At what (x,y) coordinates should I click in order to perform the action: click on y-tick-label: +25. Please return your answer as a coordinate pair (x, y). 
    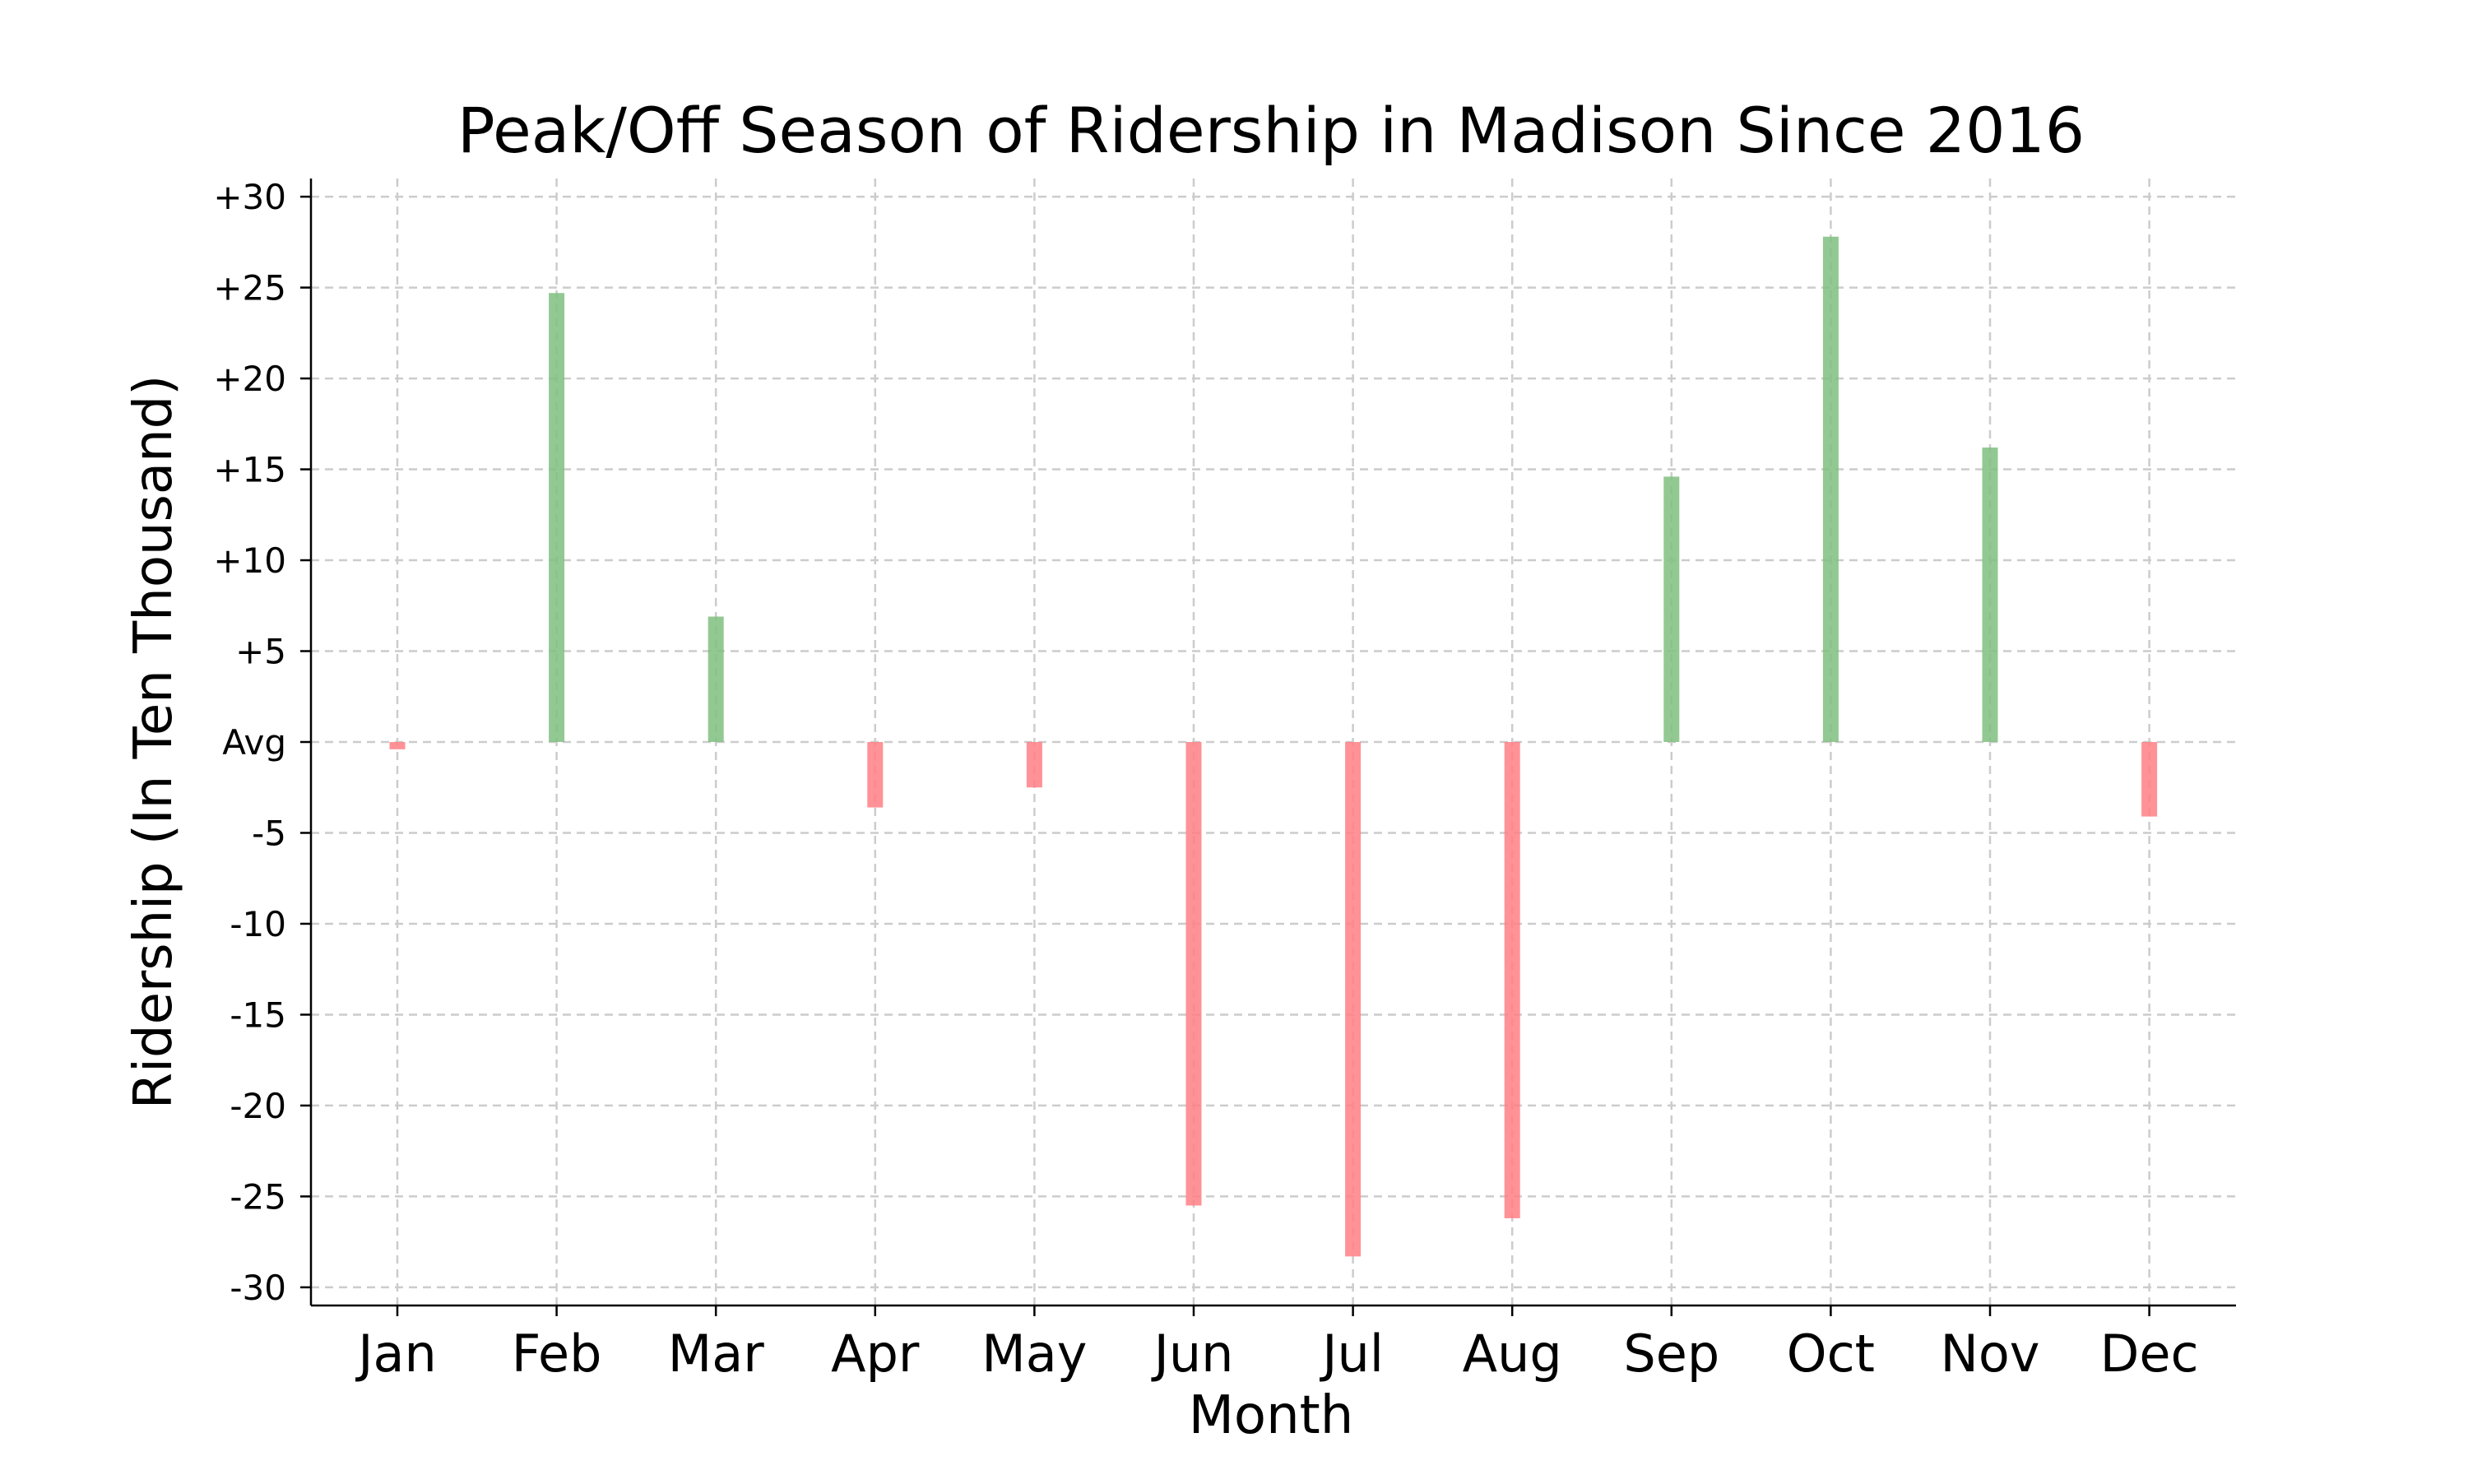
    Looking at the image, I should click on (249, 288).